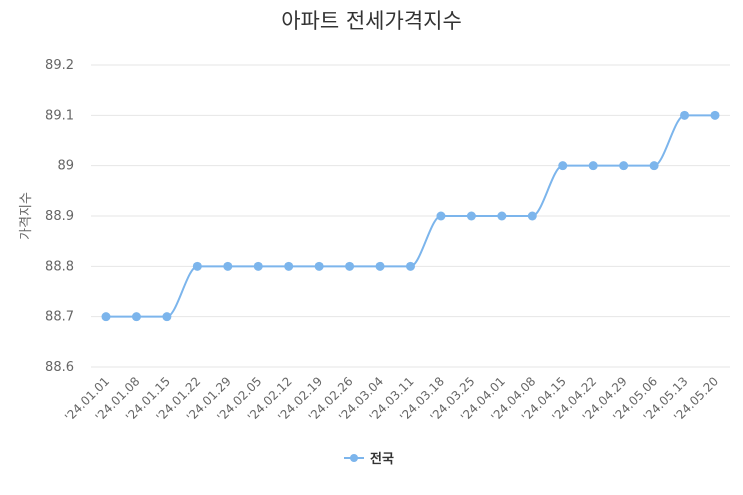  Describe the element at coordinates (26, 216) in the screenshot. I see `y-axis-label: 가격지수` at that location.